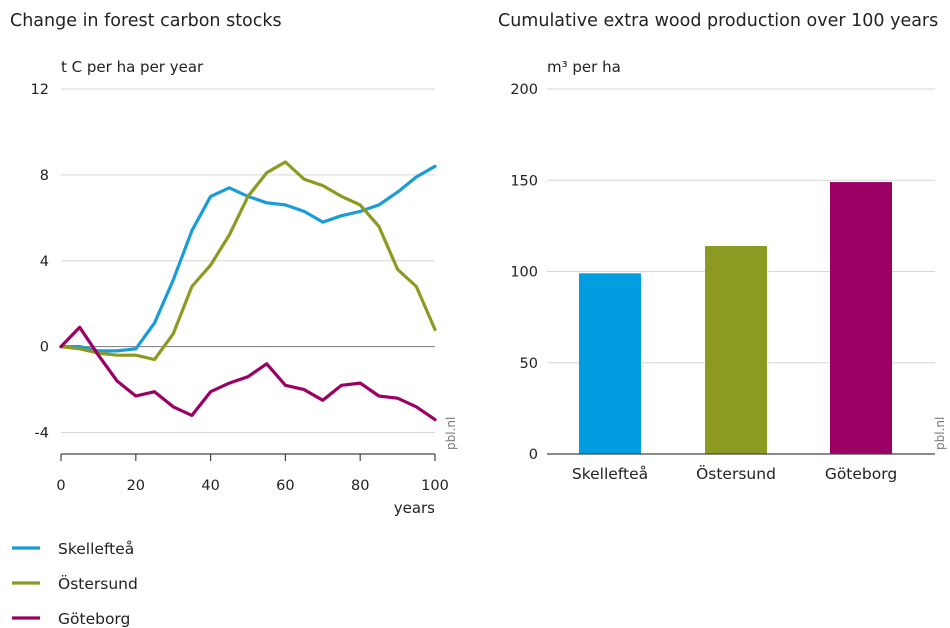 The height and width of the screenshot is (628, 950). What do you see at coordinates (210, 486) in the screenshot?
I see `line-x-tick-label-2: 40` at bounding box center [210, 486].